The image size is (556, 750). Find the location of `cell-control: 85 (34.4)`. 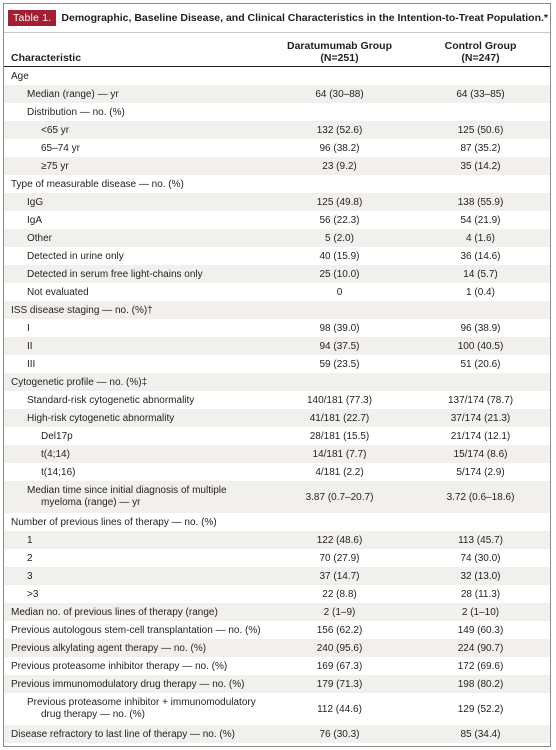

cell-control: 85 (34.4) is located at coordinates (480, 734).